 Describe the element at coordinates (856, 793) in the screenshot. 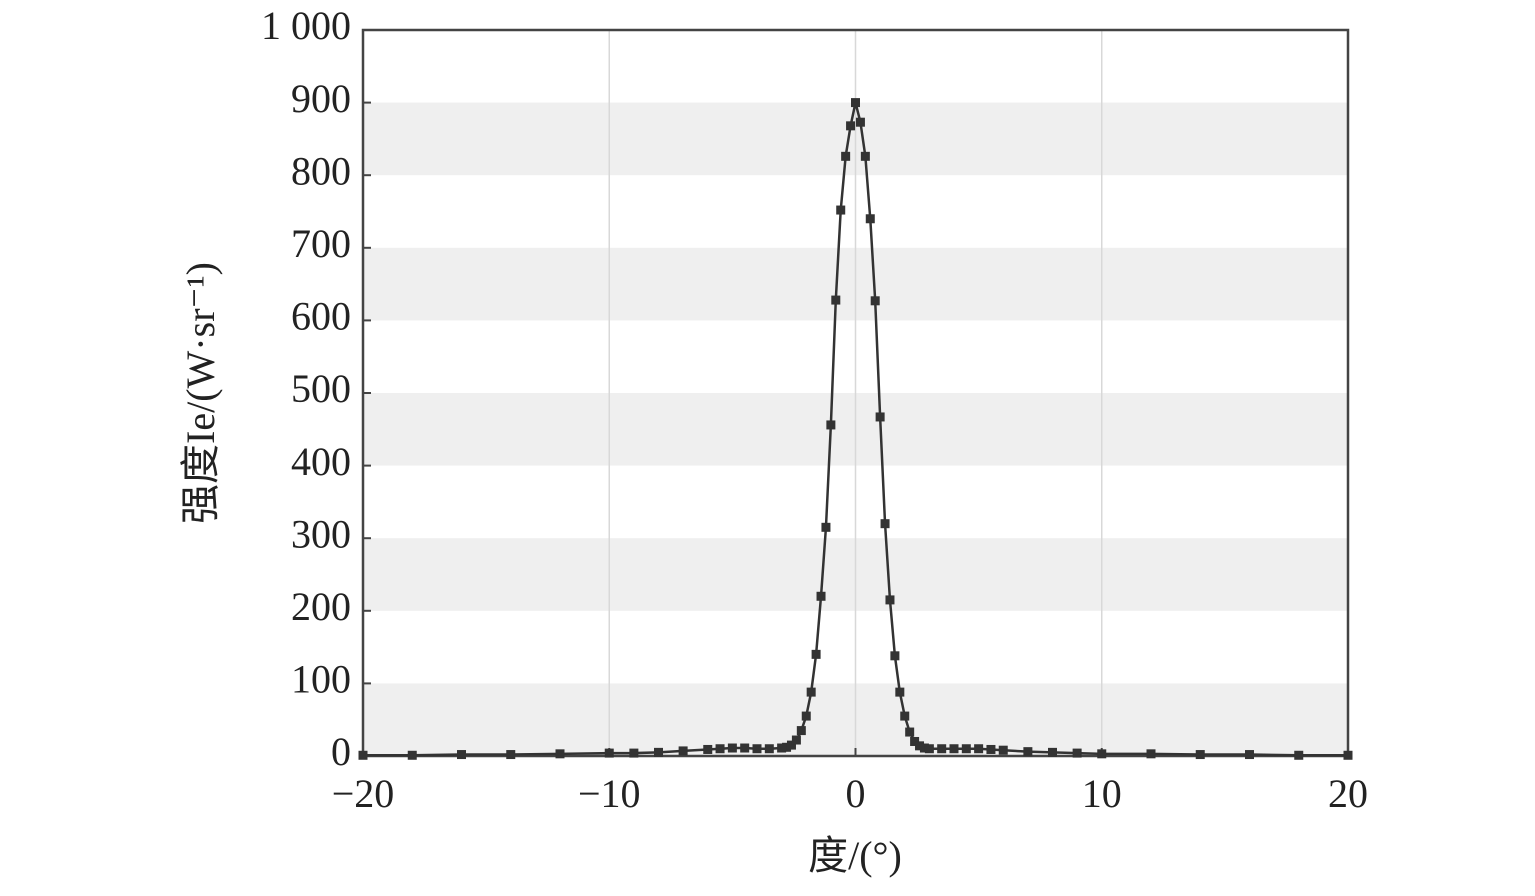

I see `x-tick-label: 0` at that location.